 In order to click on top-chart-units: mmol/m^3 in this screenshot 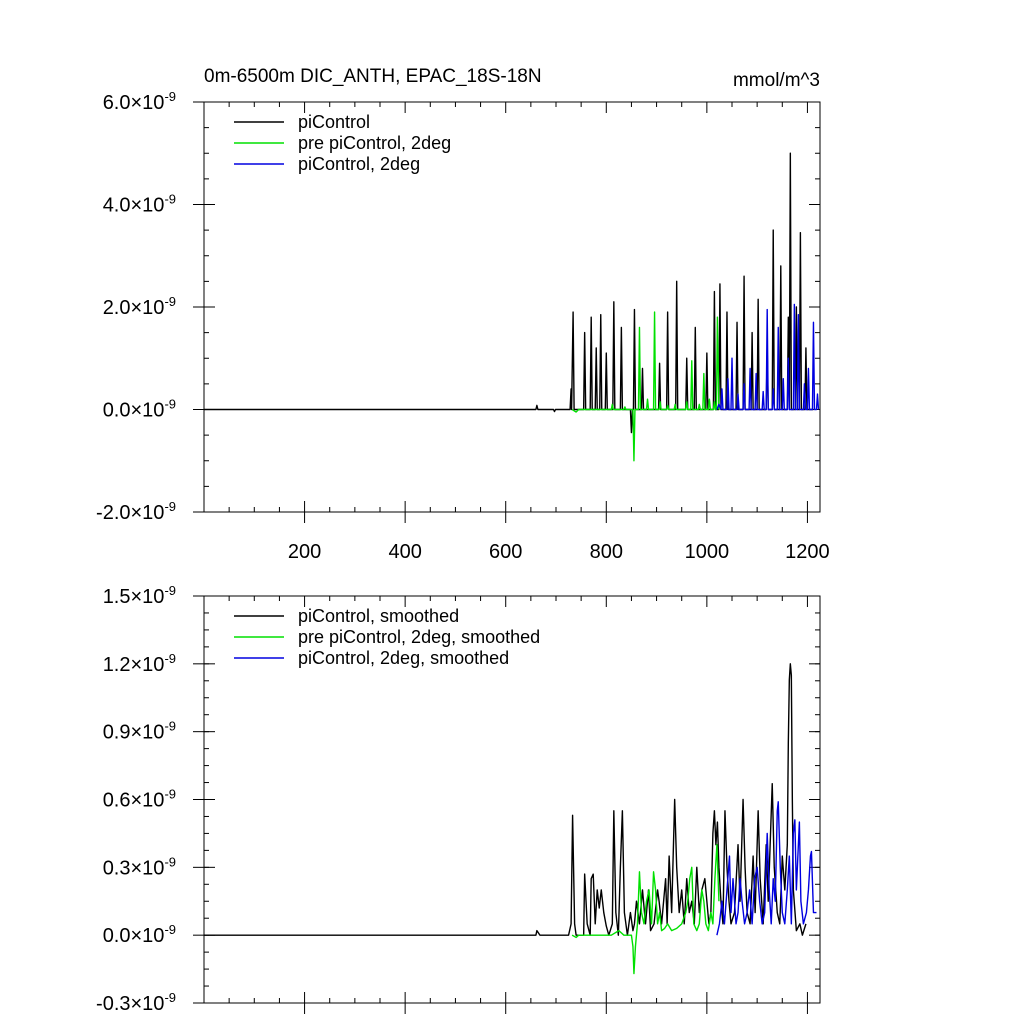, I will do `click(776, 80)`.